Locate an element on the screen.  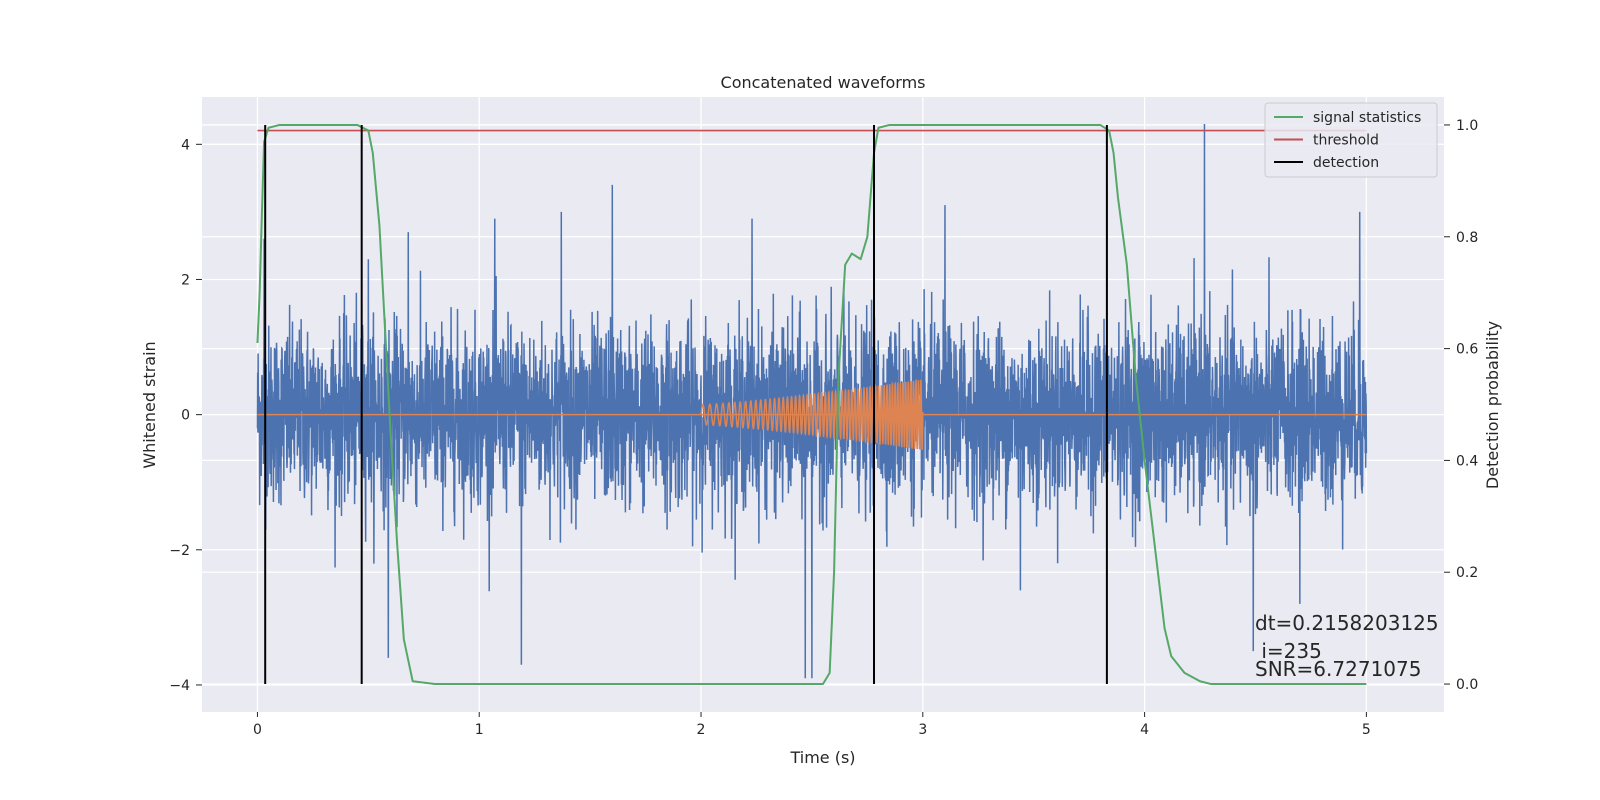
legend-label-detection: detection is located at coordinates (1346, 163).